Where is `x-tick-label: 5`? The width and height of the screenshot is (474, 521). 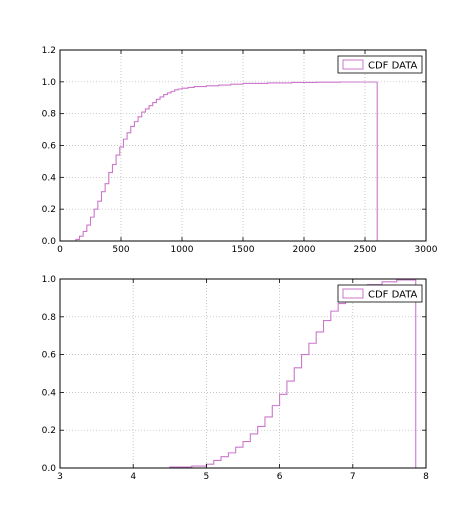
x-tick-label: 5 is located at coordinates (207, 477).